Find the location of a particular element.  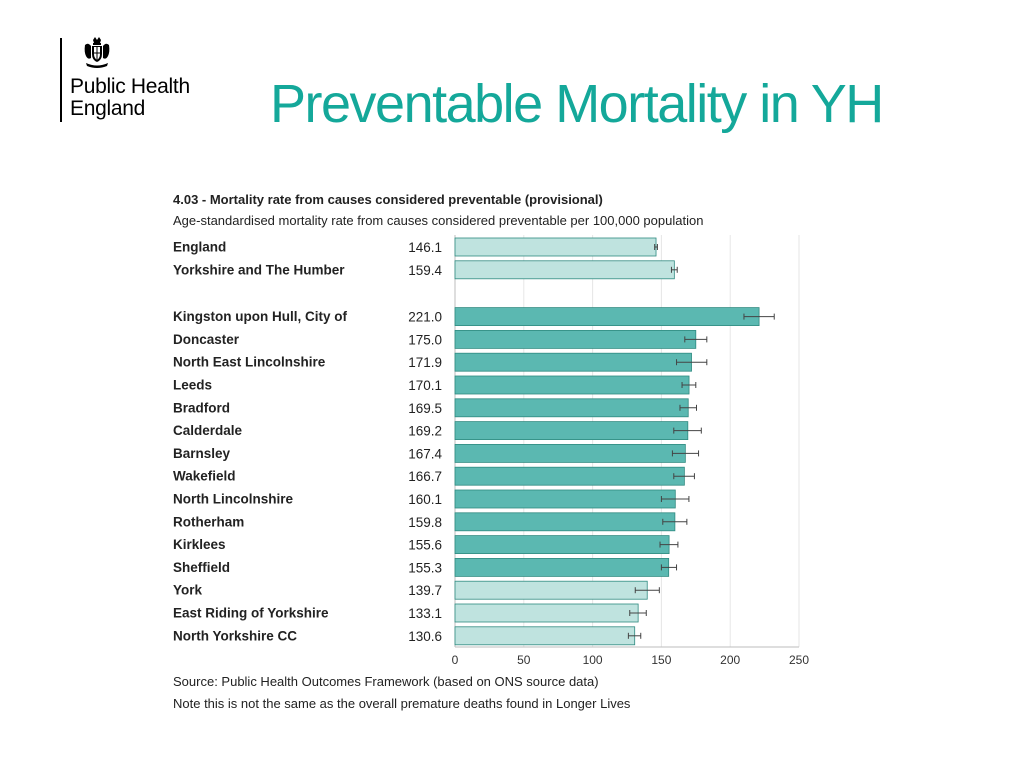

value-label: 155.3 is located at coordinates (425, 567).